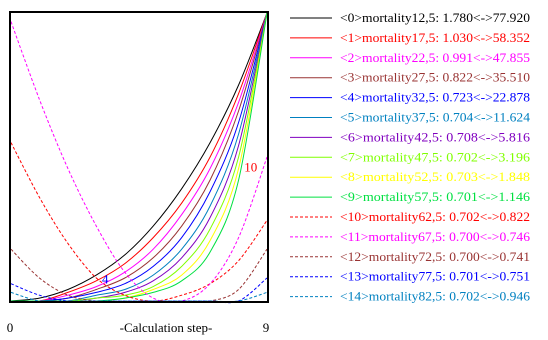  What do you see at coordinates (435, 38) in the screenshot?
I see `legend-label: <1>mortality17,5: 1.030<->58.352` at bounding box center [435, 38].